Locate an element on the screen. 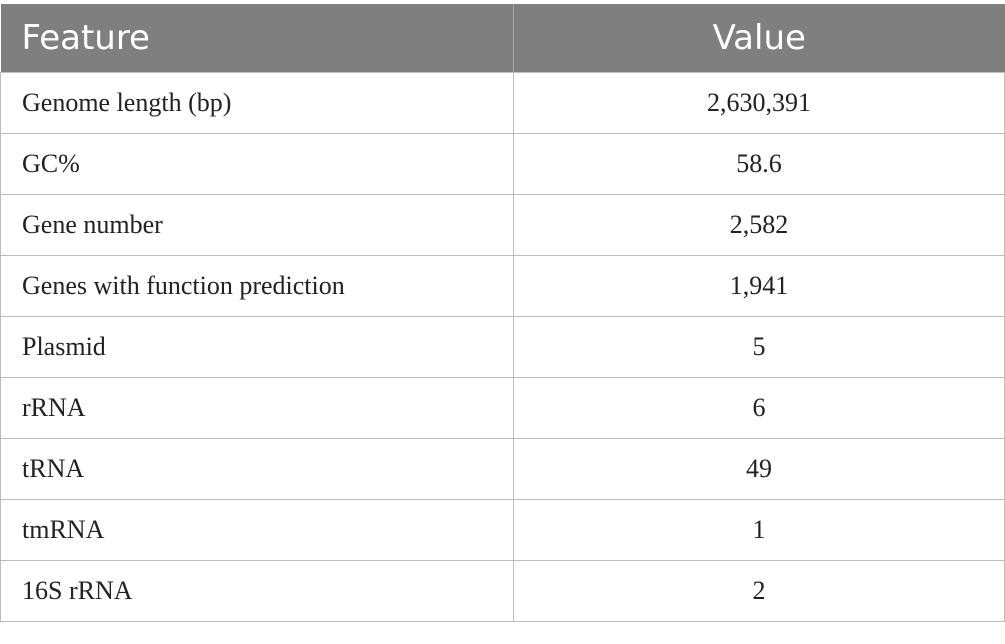 The width and height of the screenshot is (1005, 644). table-row: tmRNA 1 is located at coordinates (502, 530).